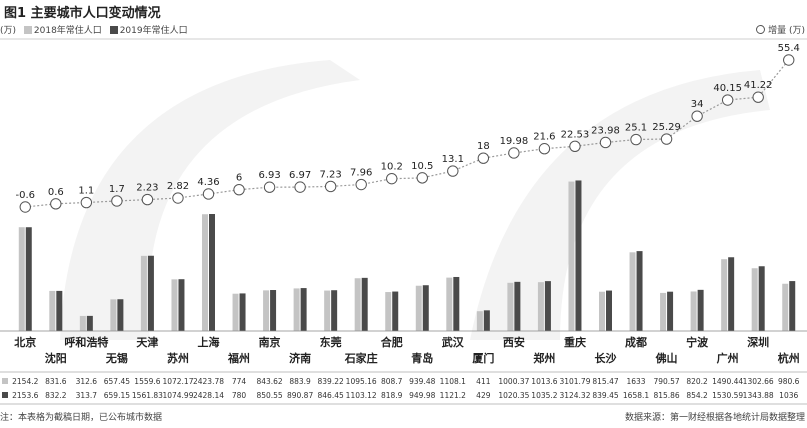 The width and height of the screenshot is (807, 428). What do you see at coordinates (153, 31) in the screenshot?
I see `legend-label-2019: 2019年常住人口` at bounding box center [153, 31].